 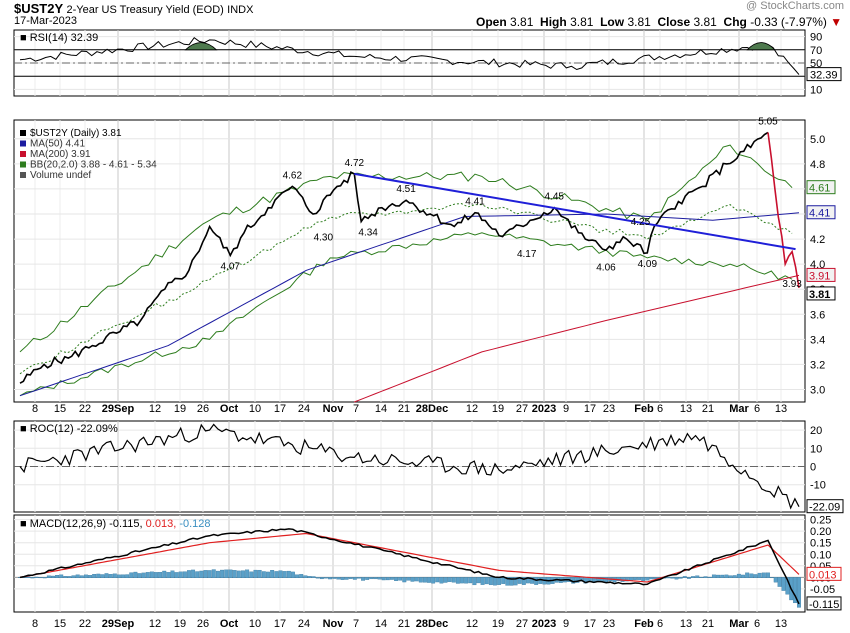 What do you see at coordinates (819, 214) in the screenshot?
I see `price-right-label: 4.41` at bounding box center [819, 214].